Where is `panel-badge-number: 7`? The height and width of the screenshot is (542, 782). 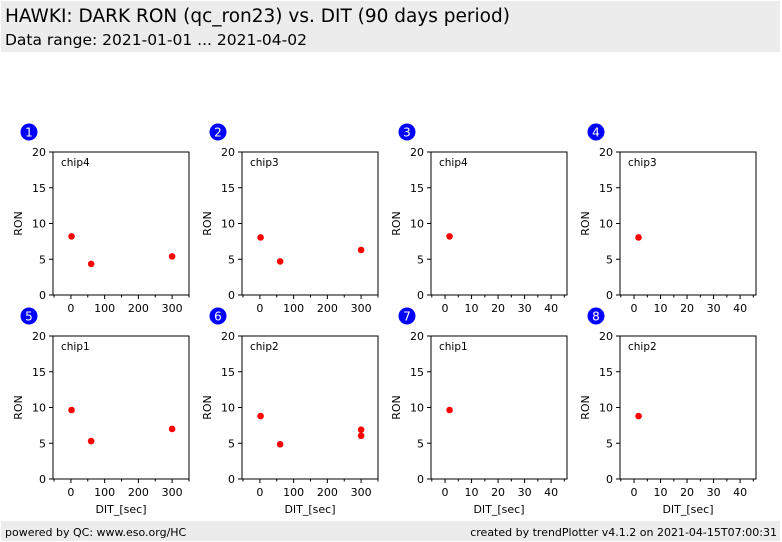
panel-badge-number: 7 is located at coordinates (407, 317).